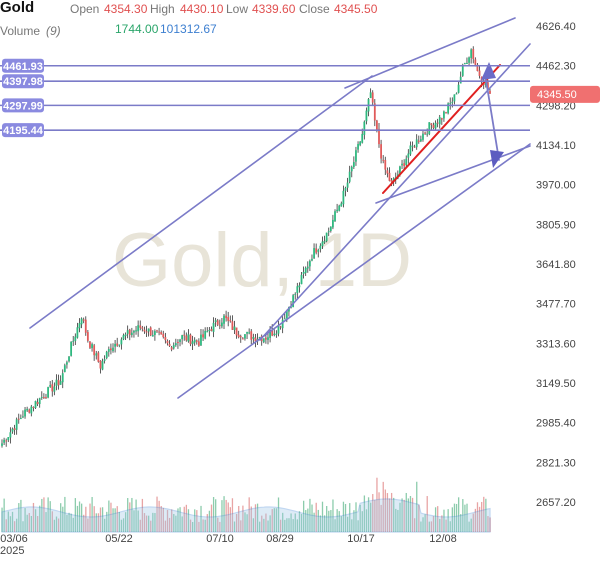 The width and height of the screenshot is (600, 563). Describe the element at coordinates (20, 31) in the screenshot. I see `volume-label: Volume` at that location.